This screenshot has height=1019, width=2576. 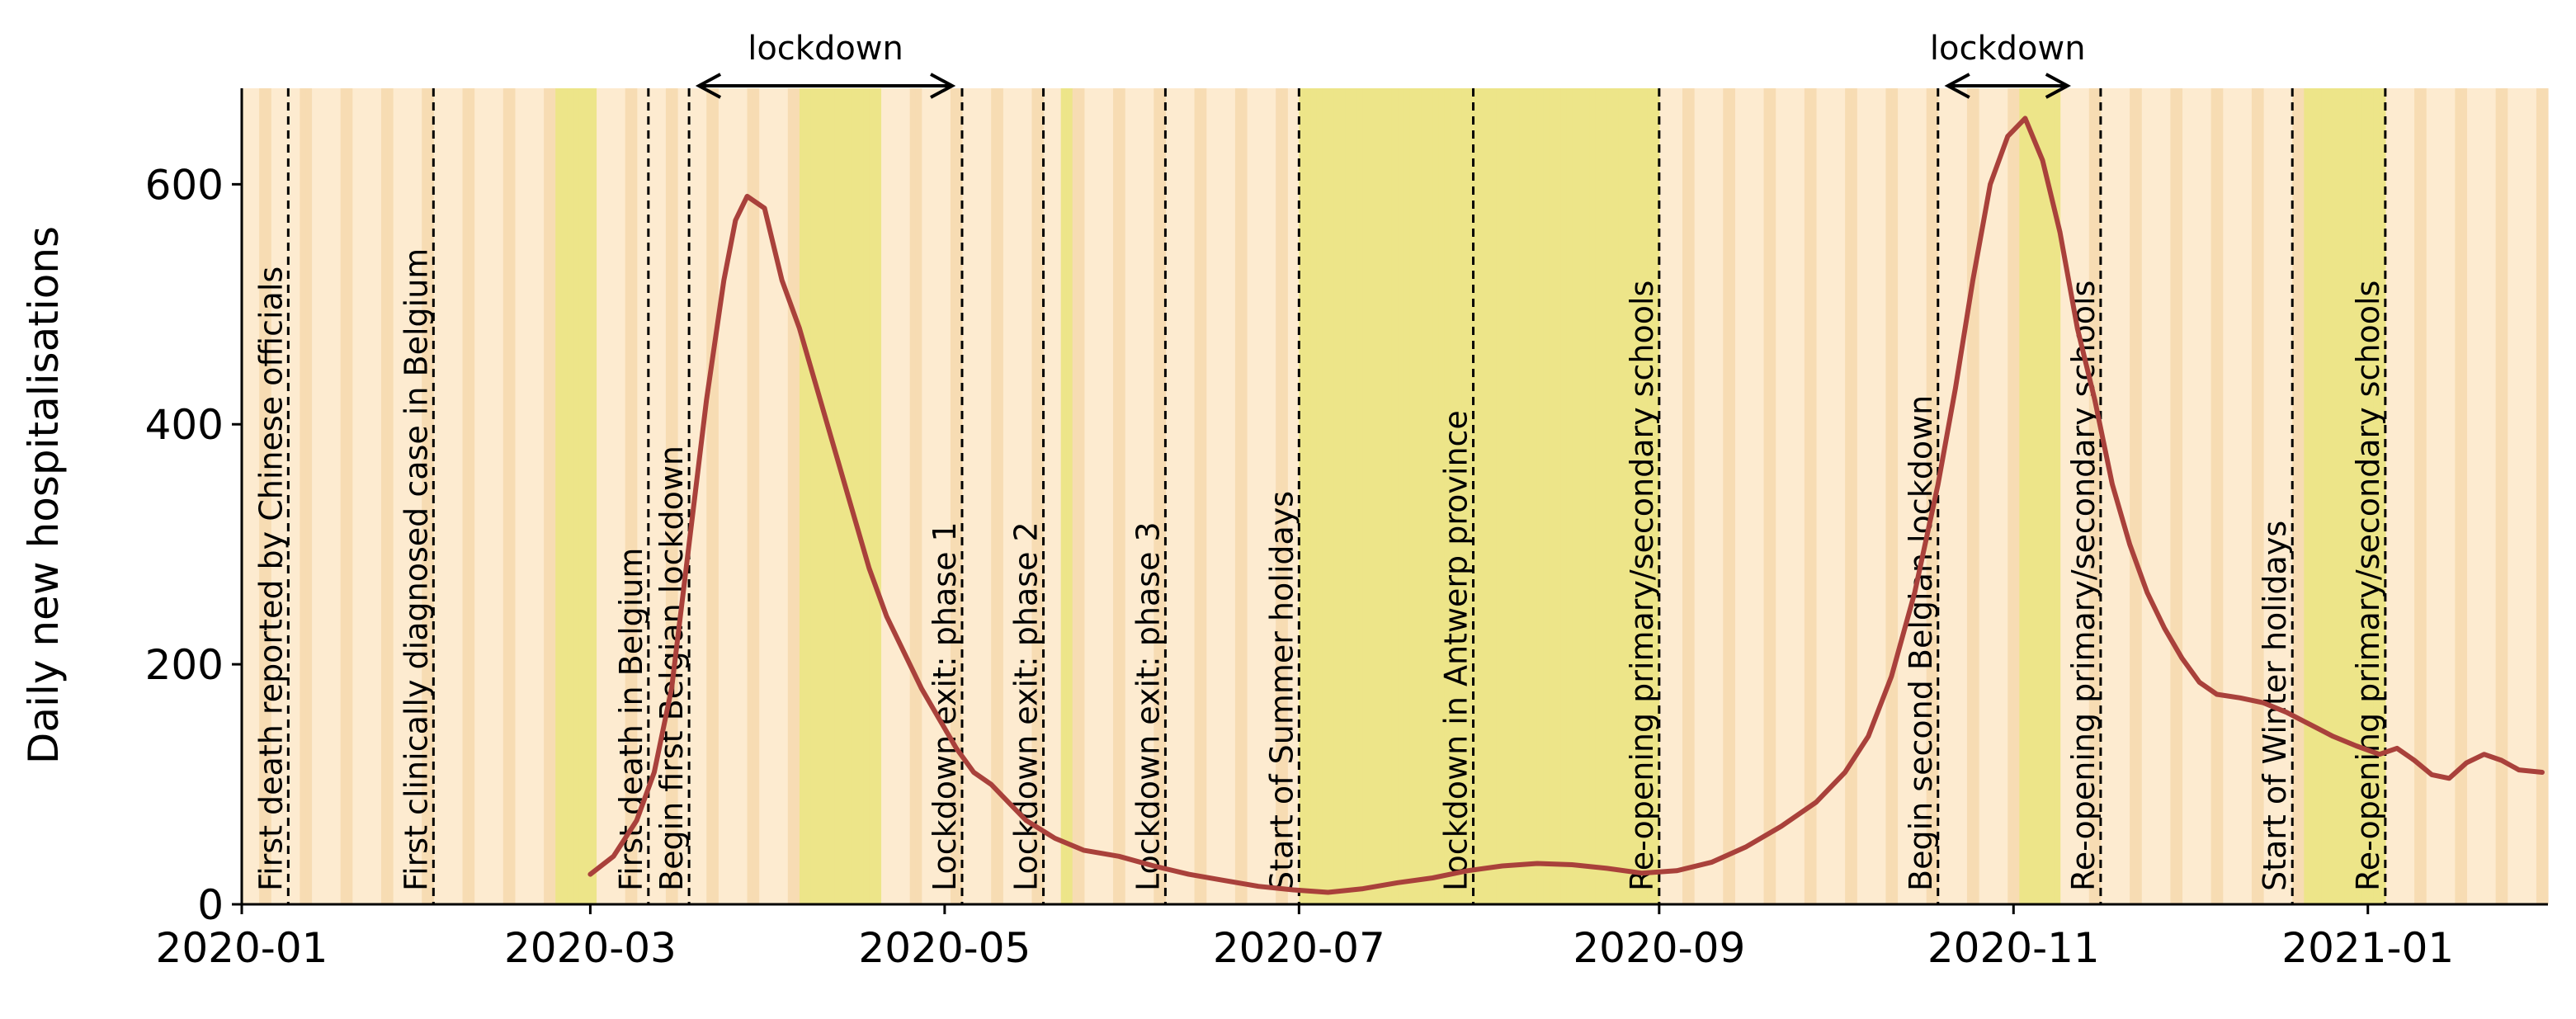 I want to click on event-label: Begin second Belgian lockdown, so click(x=1921, y=643).